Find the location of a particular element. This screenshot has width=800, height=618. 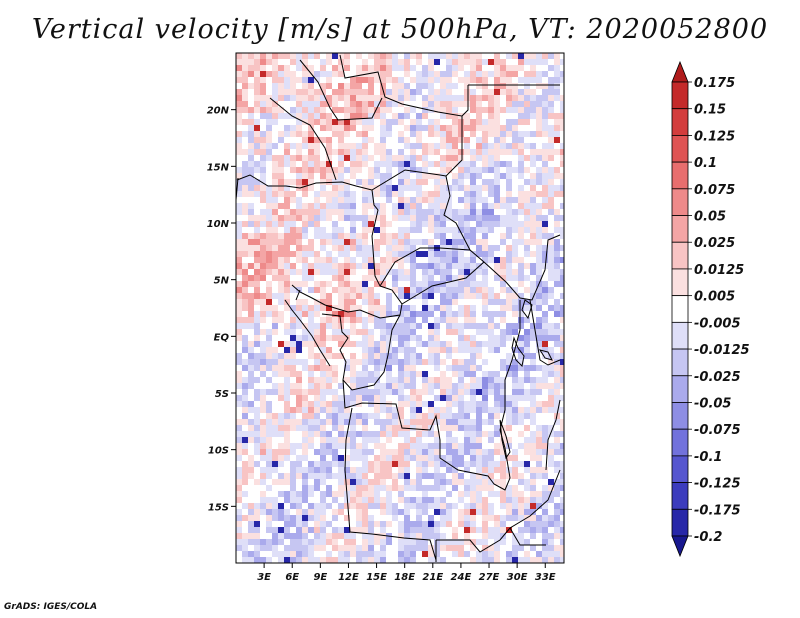

colorbar-label: 0.075 is located at coordinates (714, 190).